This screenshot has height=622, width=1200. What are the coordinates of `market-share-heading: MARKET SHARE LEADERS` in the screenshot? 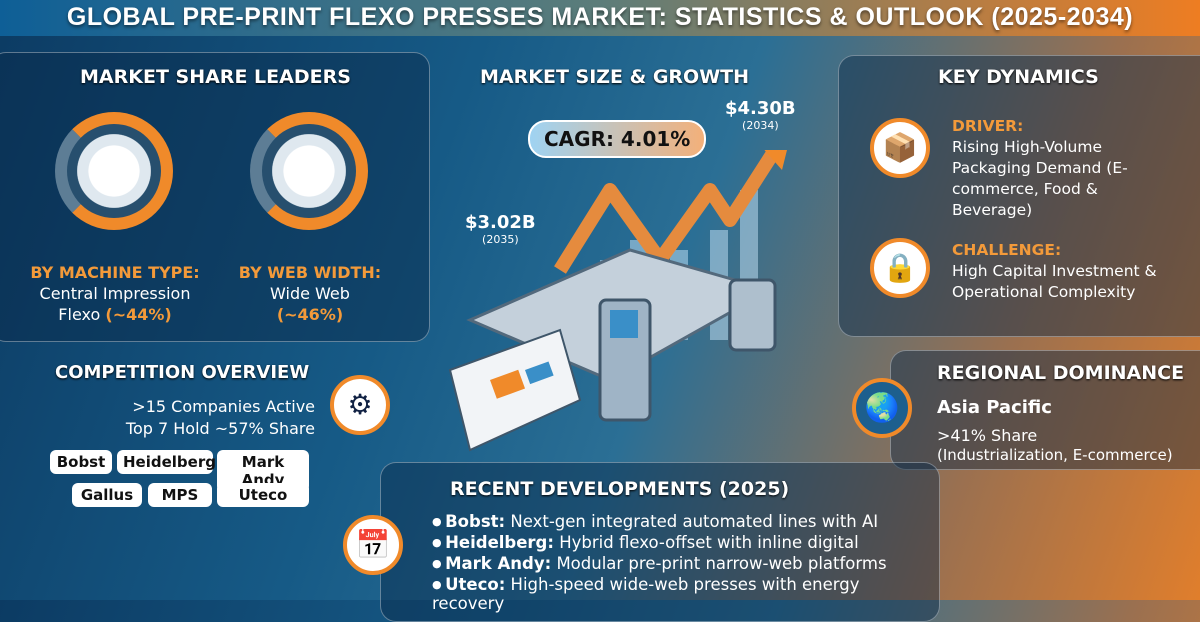 It's located at (215, 77).